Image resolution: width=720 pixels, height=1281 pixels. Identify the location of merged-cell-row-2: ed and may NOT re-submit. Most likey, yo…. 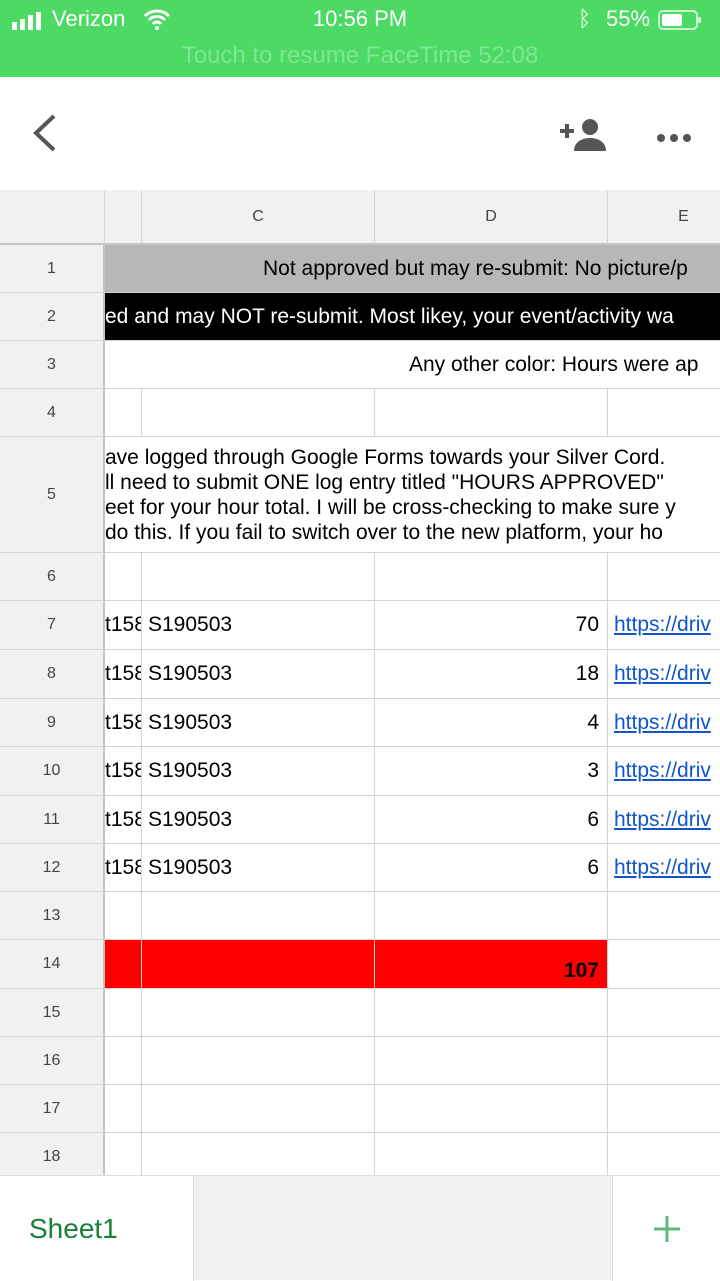
(412, 317).